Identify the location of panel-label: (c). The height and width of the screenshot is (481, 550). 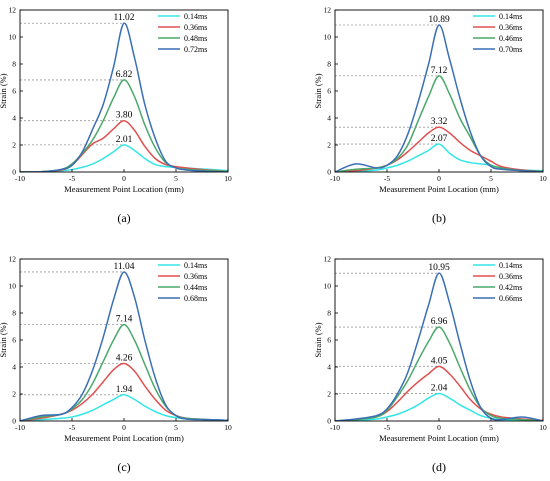
(123, 467).